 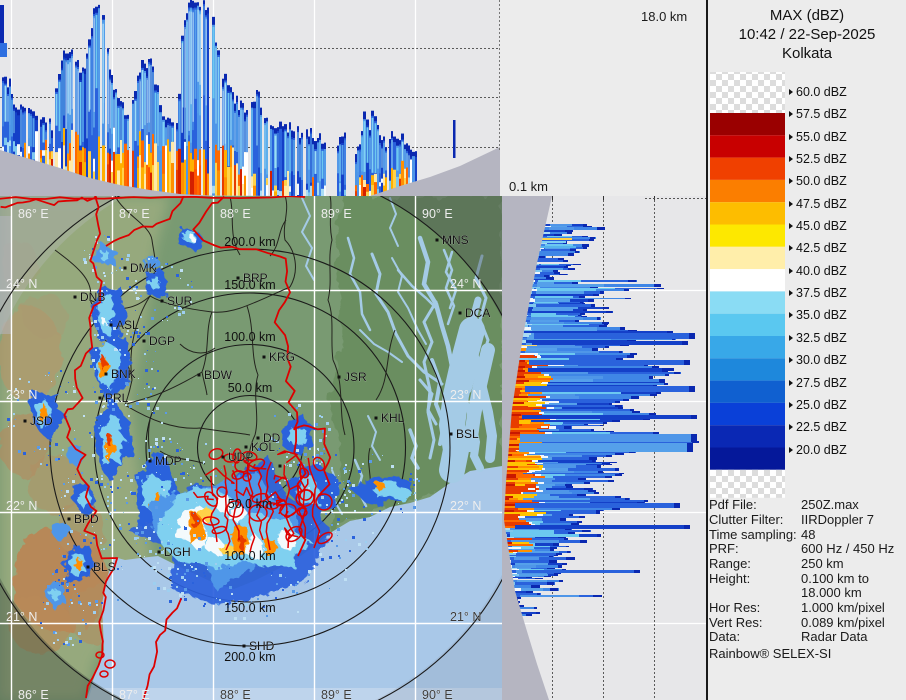 I want to click on svg-text: PRL, so click(x=117, y=398).